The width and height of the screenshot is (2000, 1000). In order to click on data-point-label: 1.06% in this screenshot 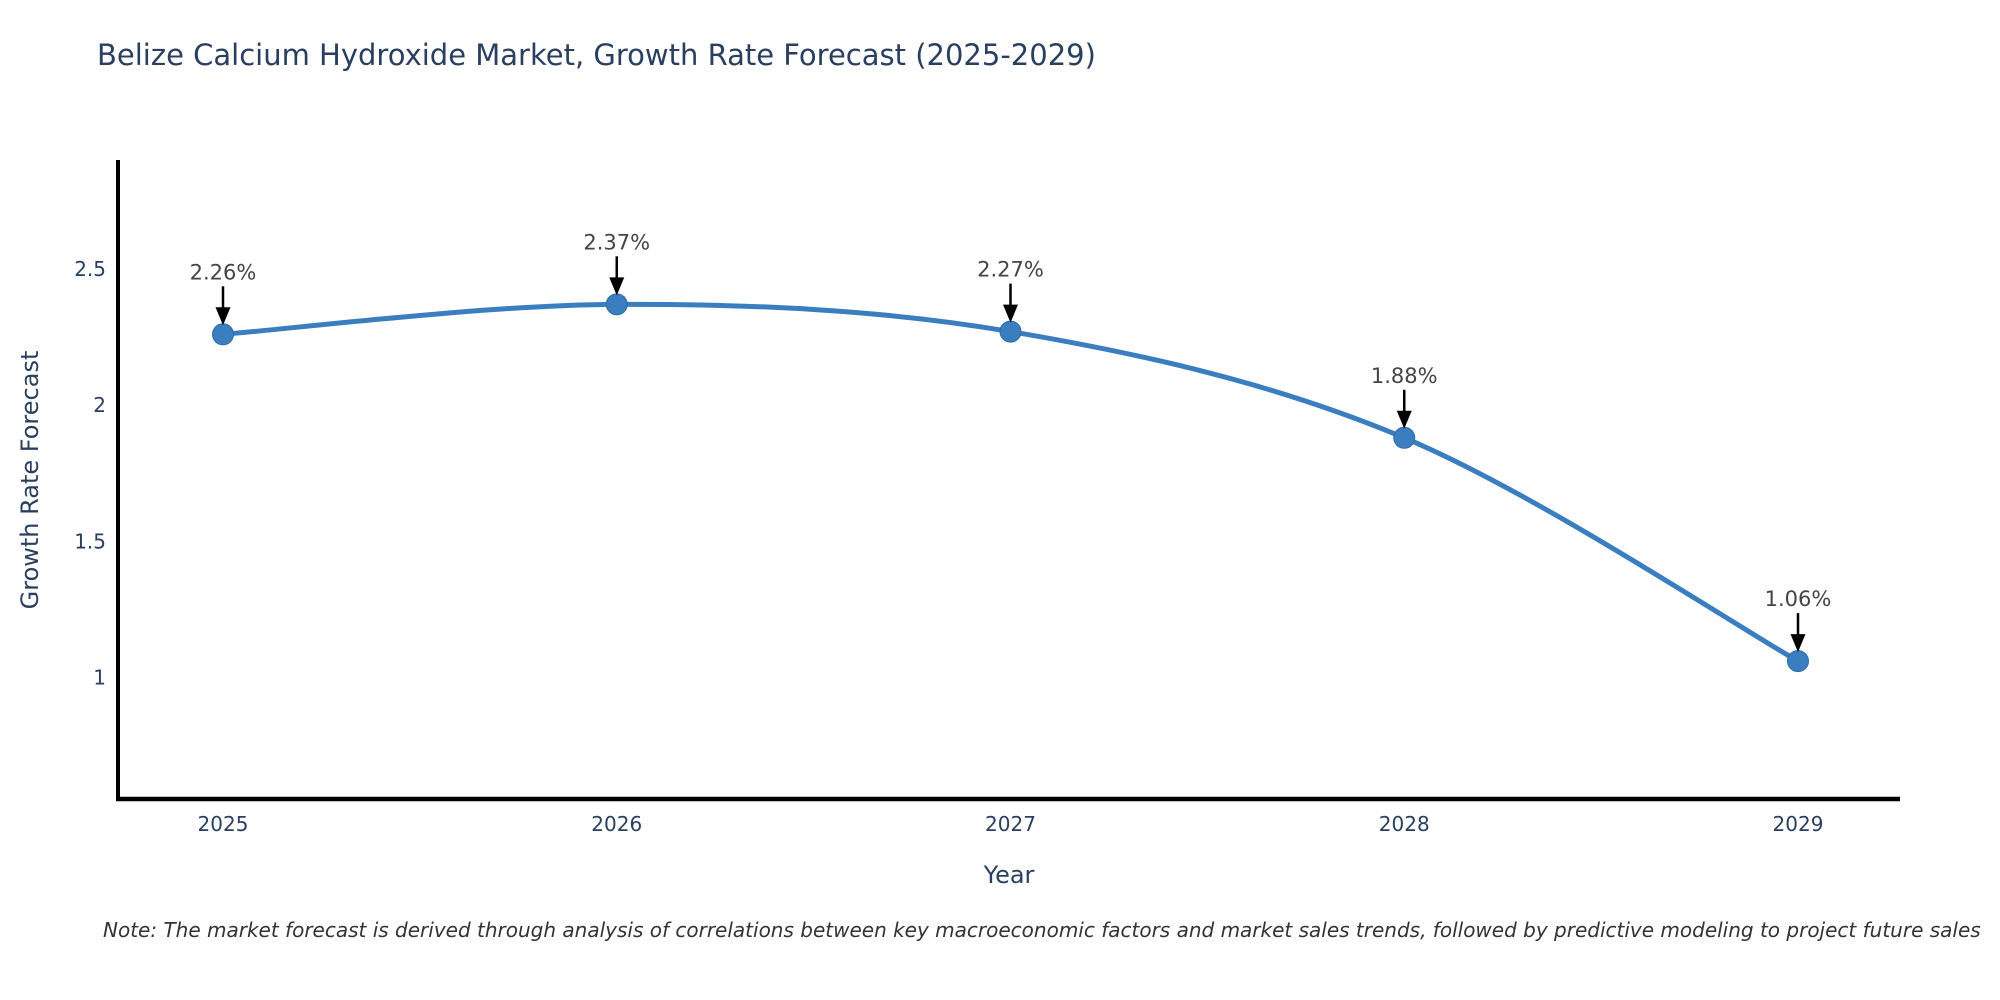, I will do `click(1798, 599)`.